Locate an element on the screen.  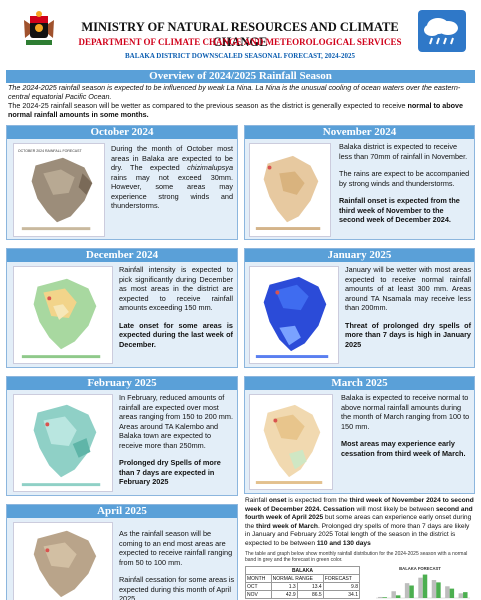
panel-title: February 2025 is located at coordinates (122, 383).